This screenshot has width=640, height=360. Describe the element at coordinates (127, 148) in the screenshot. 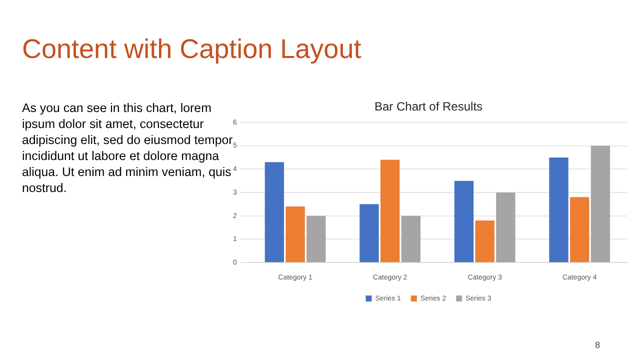

I see `text: As you can see in this chart, lorem ipsum dolor sit amet, consectetur adipiscing elit, sed do eiusmod tempor incididunt ut labore et dolore magna aliqua. Ut enim ad minim veniam, quis nostrud.` at that location.